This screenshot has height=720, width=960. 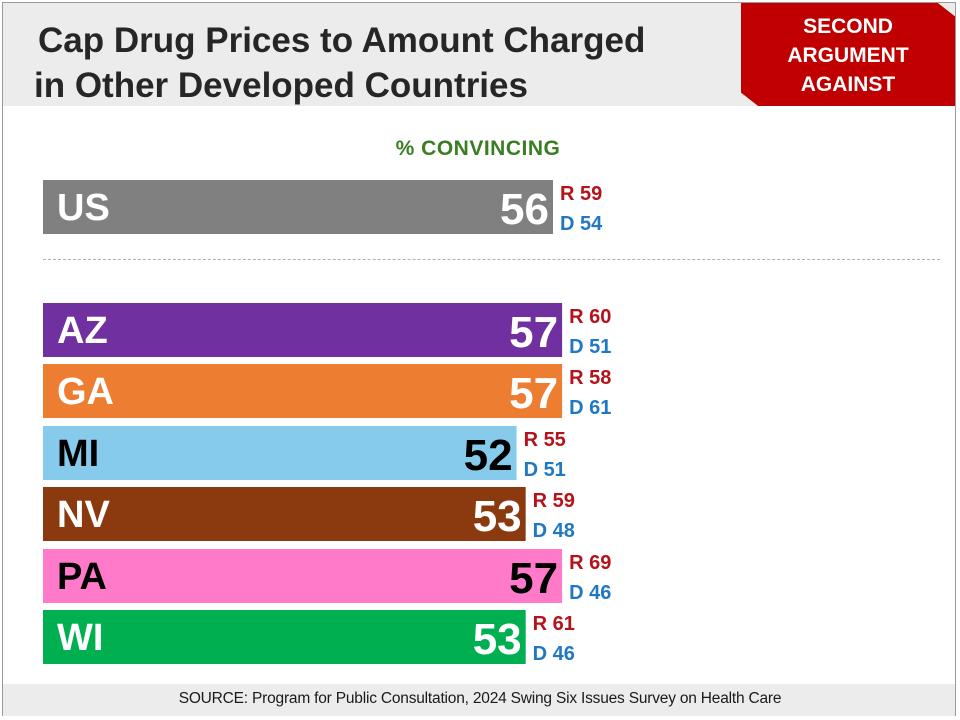 I want to click on value-label-us: 56, so click(x=524, y=209).